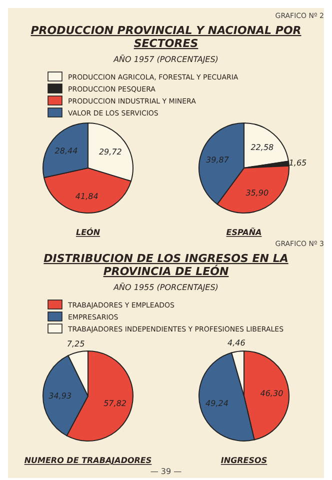 The width and height of the screenshot is (332, 480). Describe the element at coordinates (244, 232) in the screenshot. I see `text: ESPAÑA` at that location.